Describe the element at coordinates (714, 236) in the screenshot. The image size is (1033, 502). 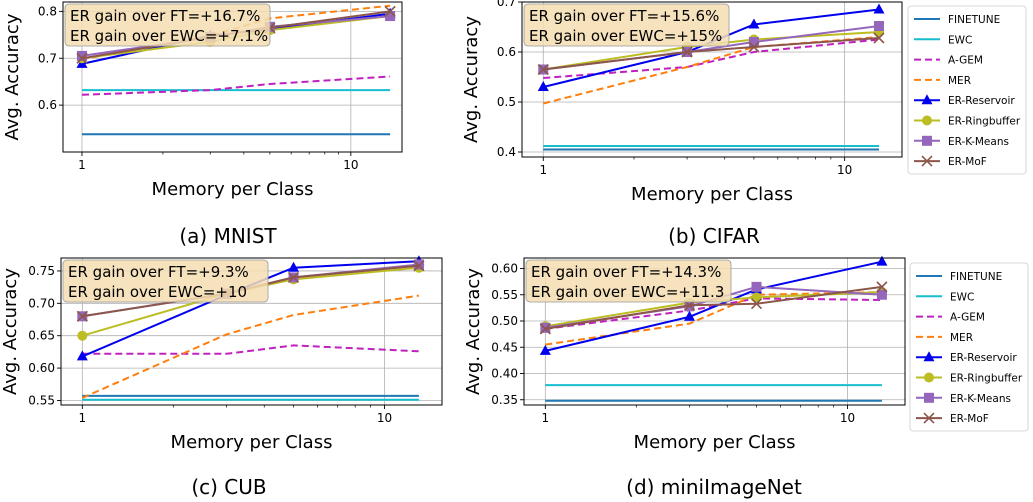
I see `panel-caption: (b) CIFAR` at that location.